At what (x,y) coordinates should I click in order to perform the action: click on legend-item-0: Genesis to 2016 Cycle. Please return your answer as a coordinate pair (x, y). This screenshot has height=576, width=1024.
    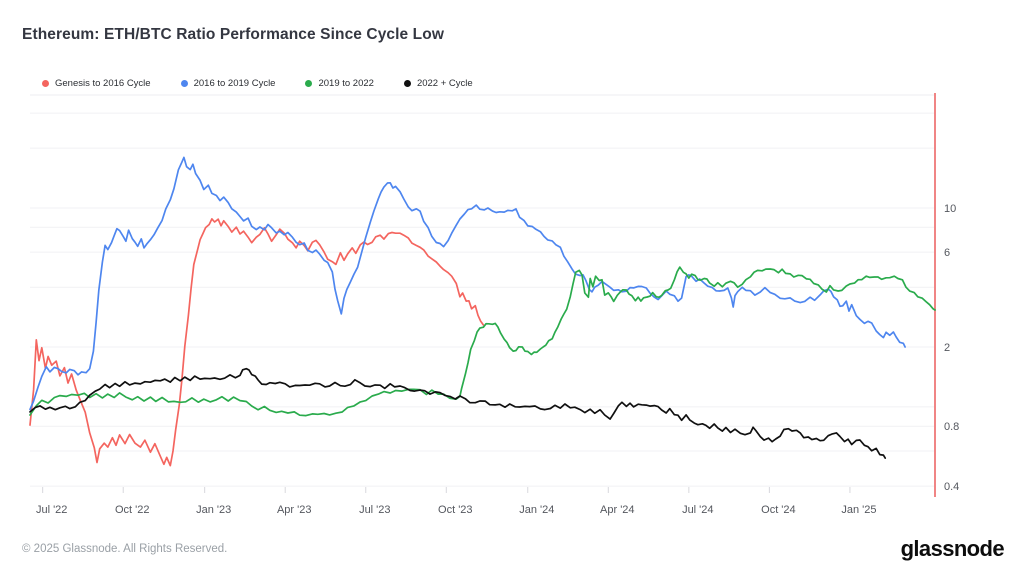
    Looking at the image, I should click on (96, 83).